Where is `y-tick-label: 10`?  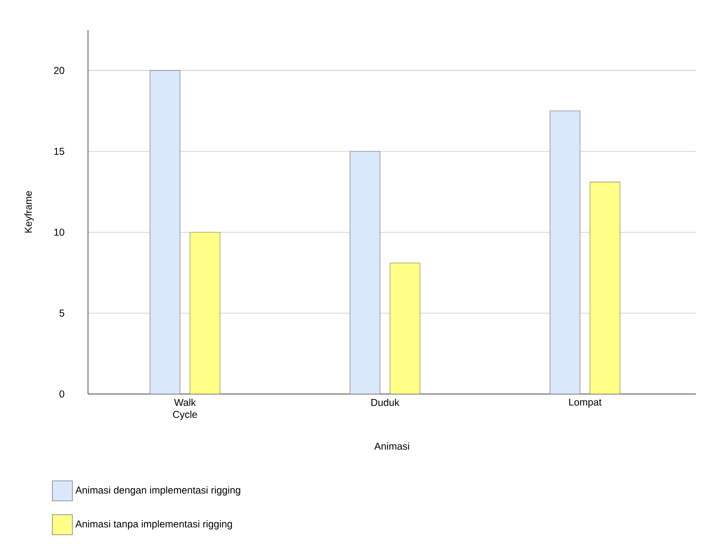 y-tick-label: 10 is located at coordinates (59, 232).